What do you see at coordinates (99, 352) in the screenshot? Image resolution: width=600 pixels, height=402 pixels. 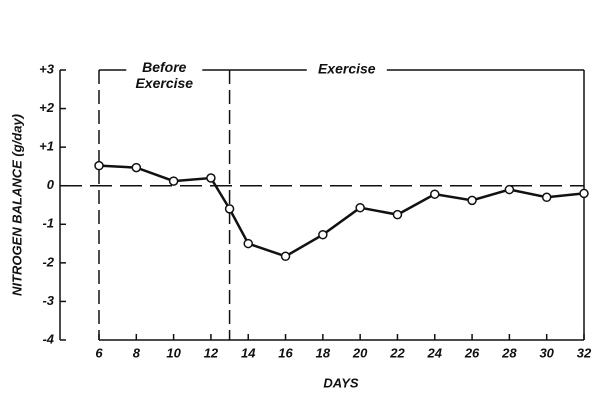 I see `x-tick-label: 6` at bounding box center [99, 352].